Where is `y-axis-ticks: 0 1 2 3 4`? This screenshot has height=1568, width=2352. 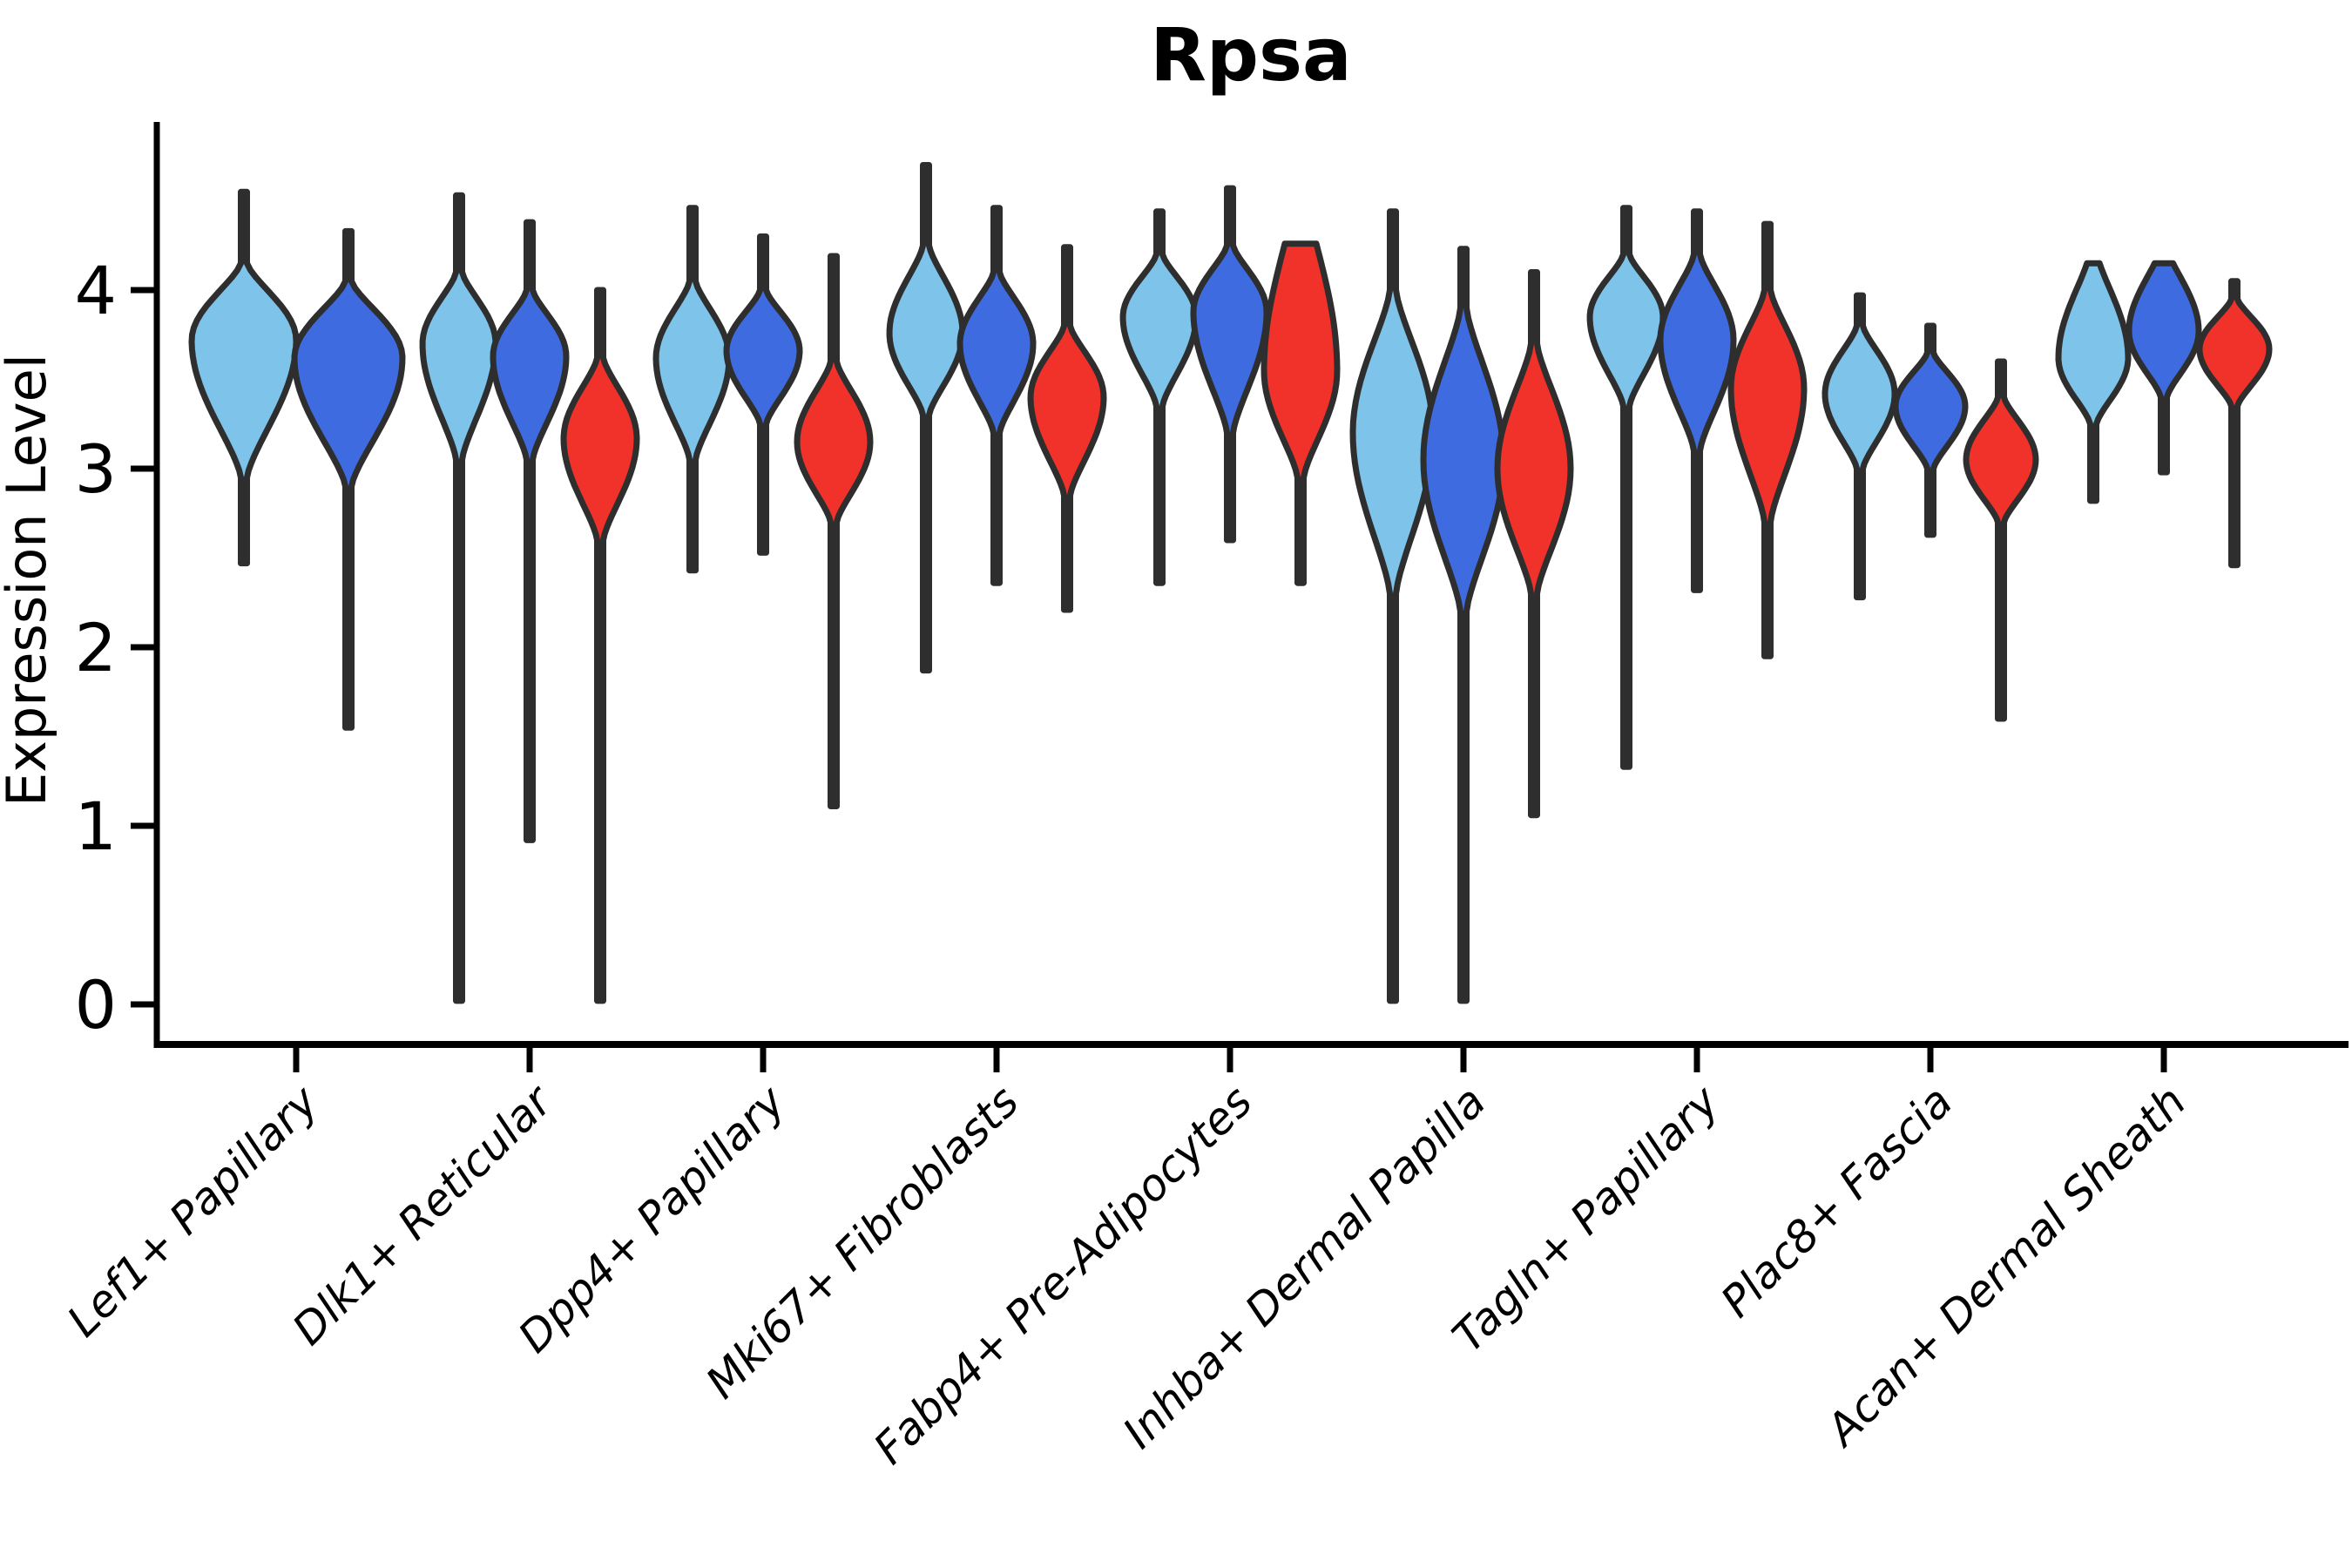 y-axis-ticks: 0 1 2 3 4 is located at coordinates (116, 648).